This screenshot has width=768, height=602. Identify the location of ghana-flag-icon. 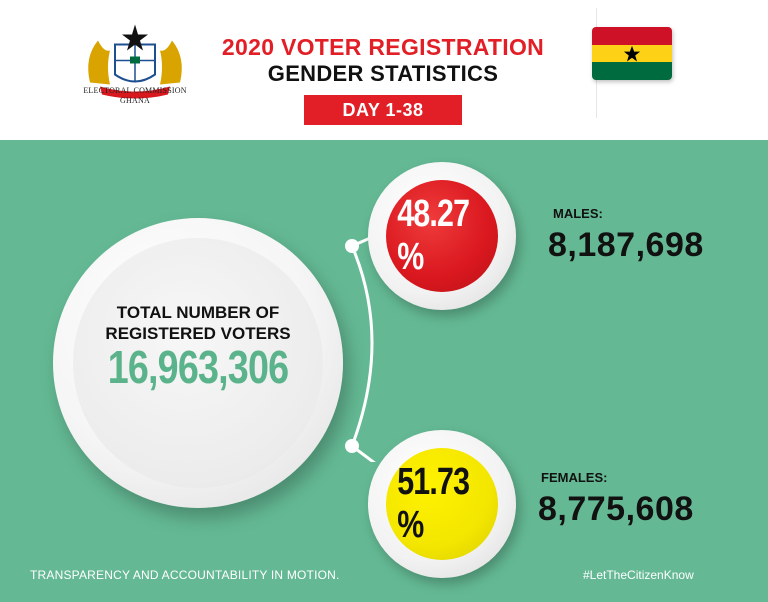
(632, 53).